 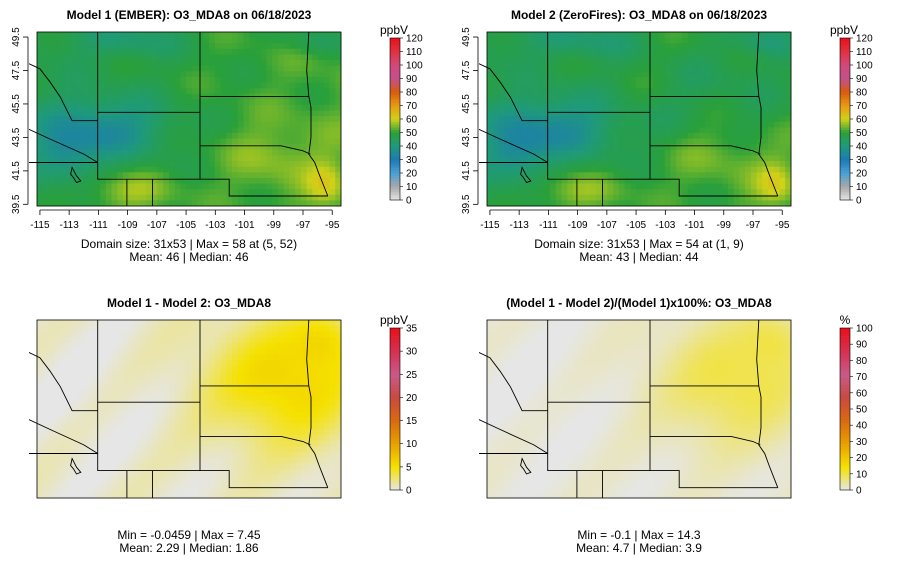 What do you see at coordinates (40, 225) in the screenshot?
I see `x-tick-label: -115` at bounding box center [40, 225].